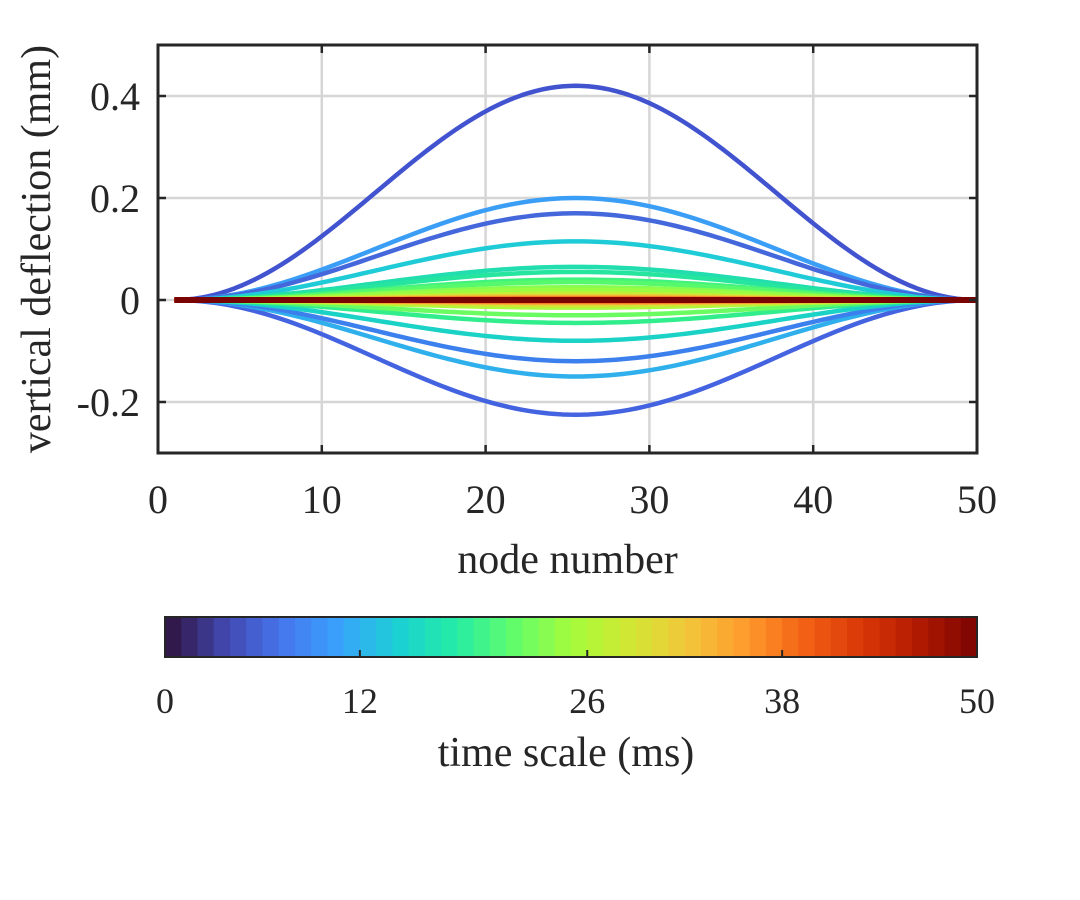 The width and height of the screenshot is (1080, 900). Describe the element at coordinates (813, 499) in the screenshot. I see `x-tick-label: 40` at that location.